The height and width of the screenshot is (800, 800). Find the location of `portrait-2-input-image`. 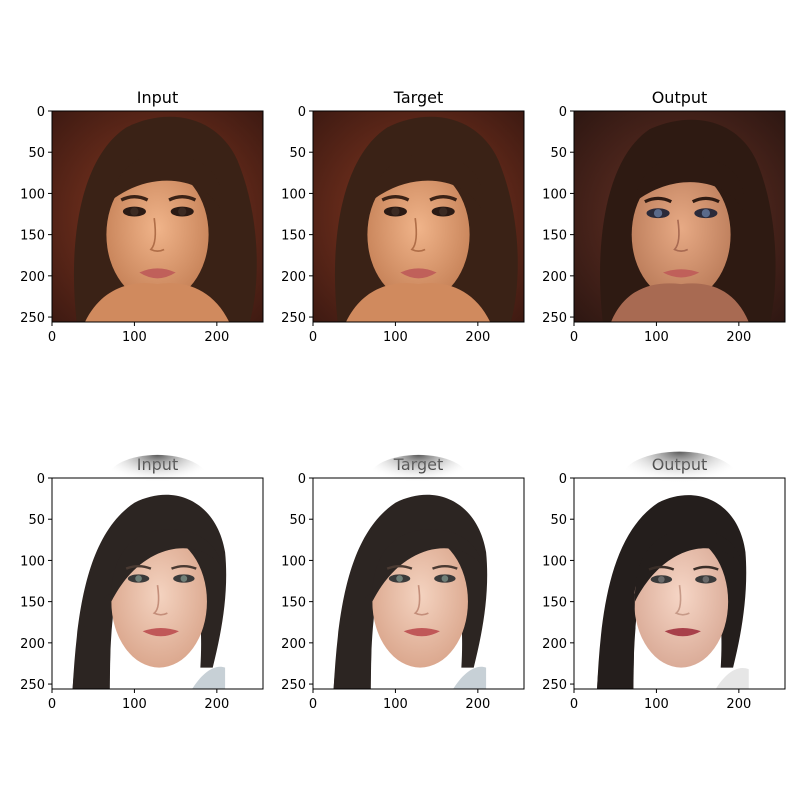

portrait-2-input-image is located at coordinates (157, 572).